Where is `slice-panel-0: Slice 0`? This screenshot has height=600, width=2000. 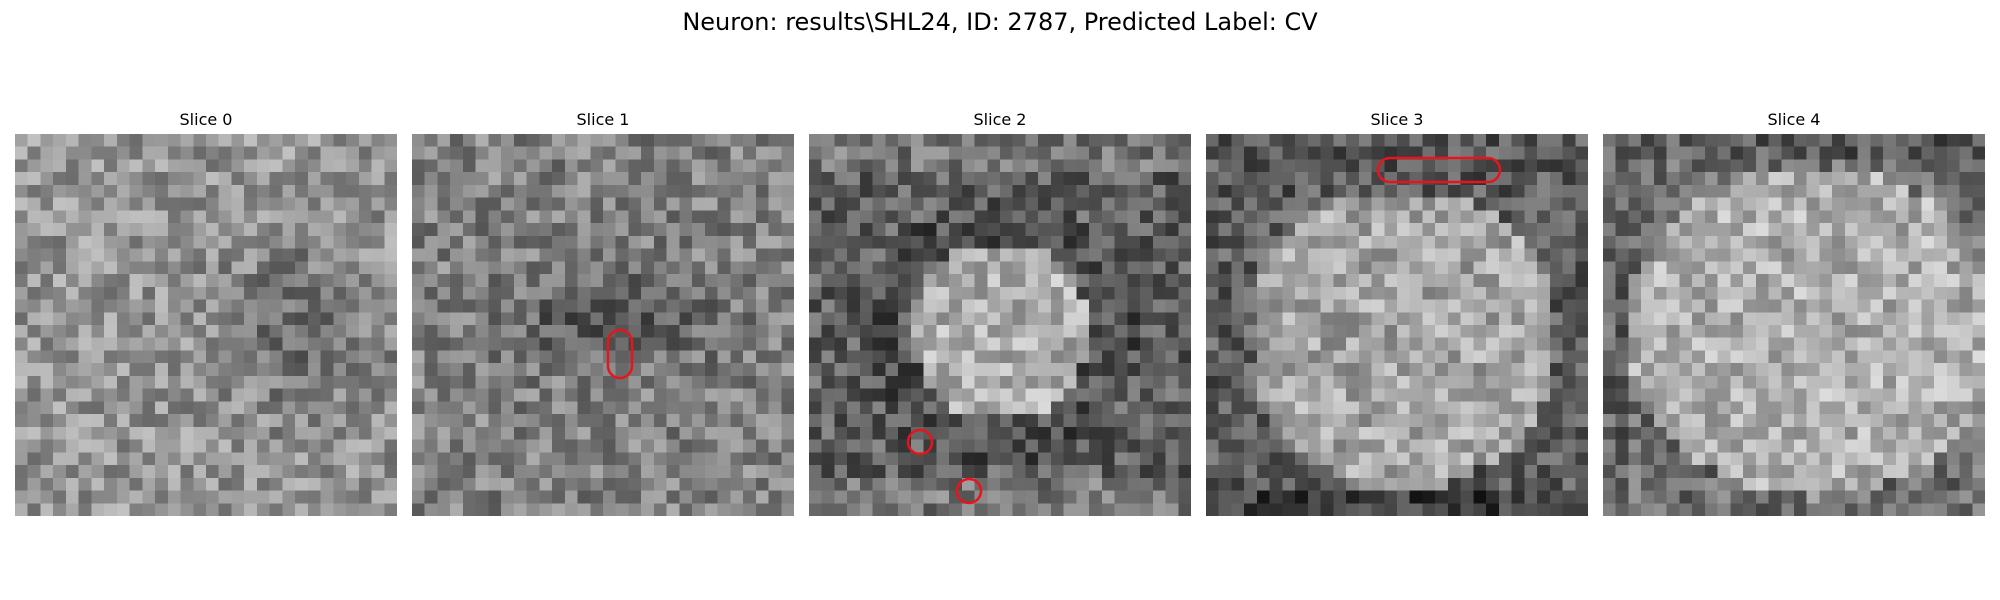 slice-panel-0: Slice 0 is located at coordinates (206, 313).